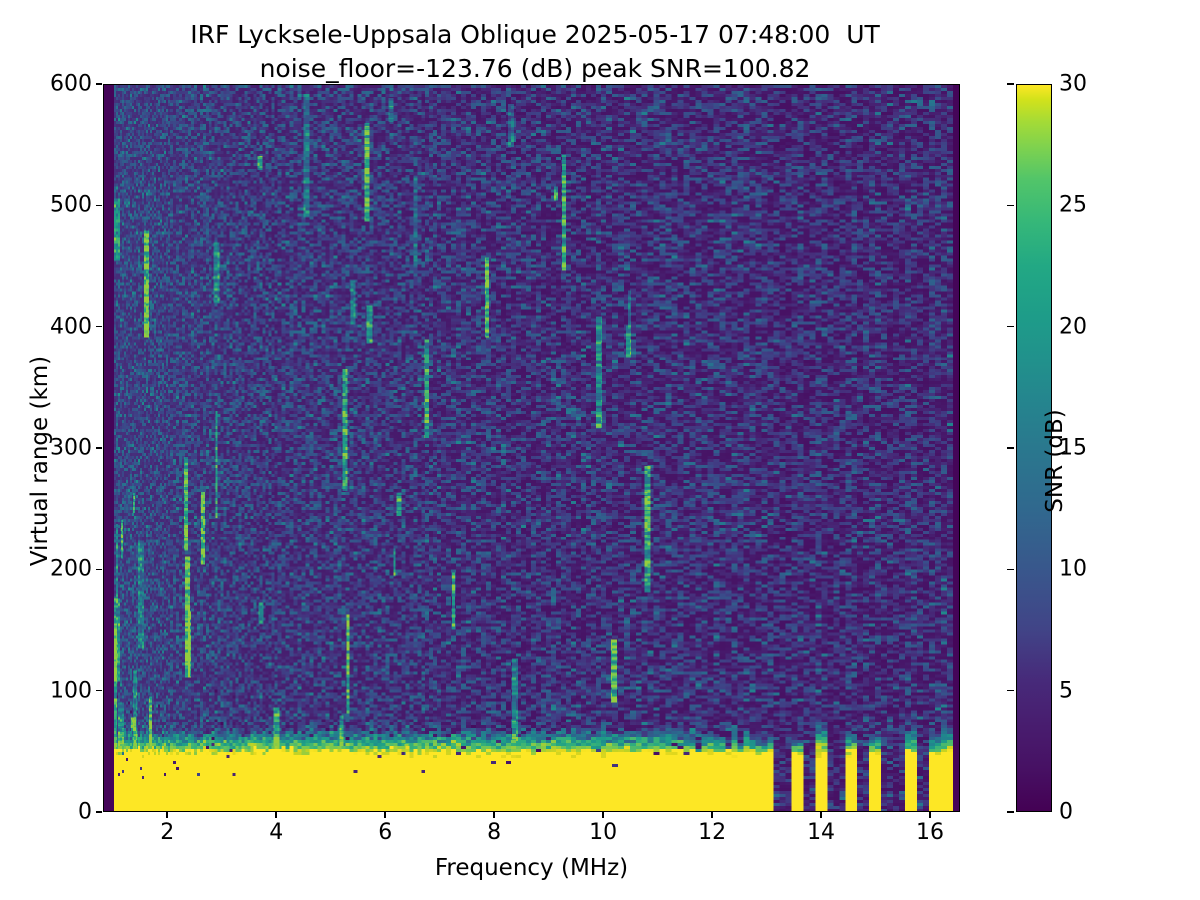  Describe the element at coordinates (1055, 461) in the screenshot. I see `colorbar-label: SNR (dB)` at that location.